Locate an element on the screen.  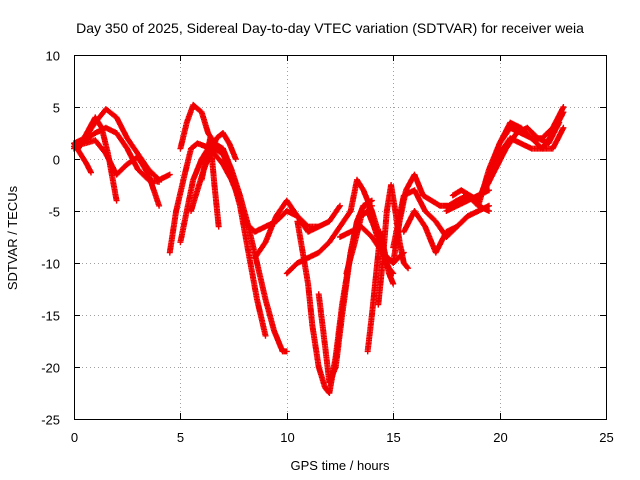
y-axis-label: SDTVAR / TECUs is located at coordinates (12, 237).